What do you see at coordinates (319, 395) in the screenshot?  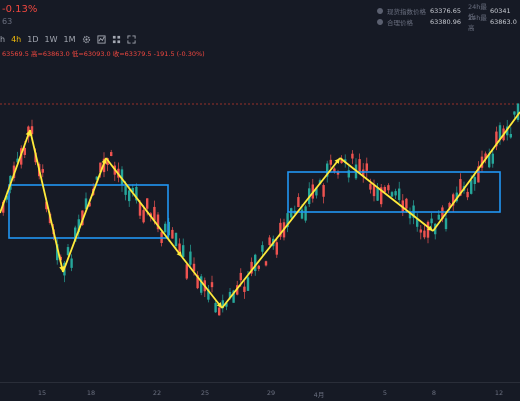 I see `x-tick-label: 4月` at bounding box center [319, 395].